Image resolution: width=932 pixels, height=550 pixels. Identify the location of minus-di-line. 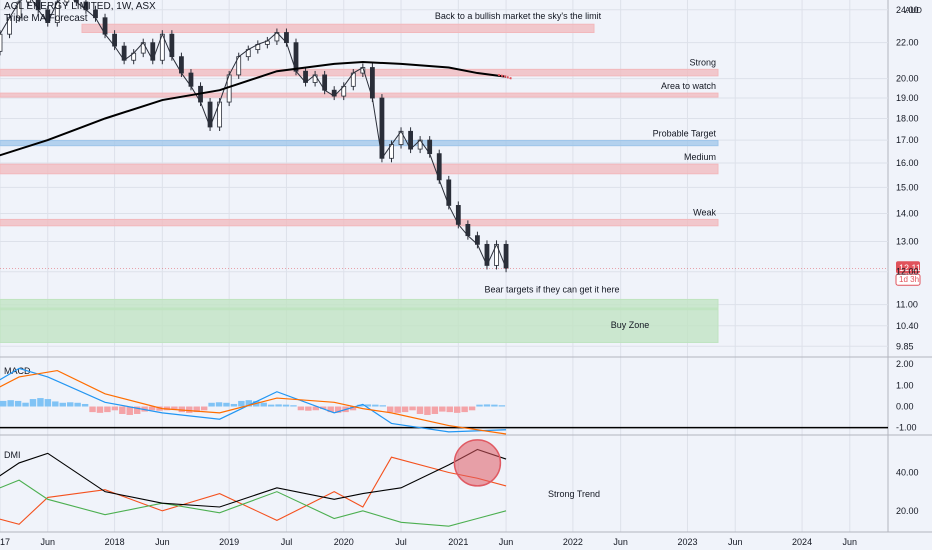
(253, 490).